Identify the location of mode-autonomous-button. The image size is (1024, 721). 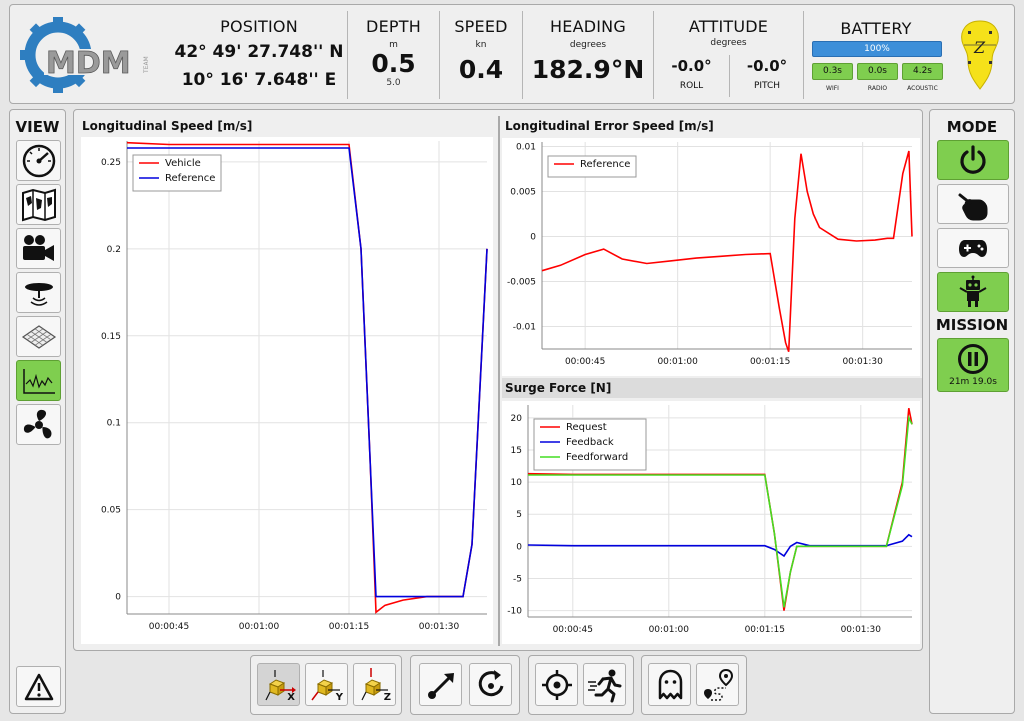
(973, 292).